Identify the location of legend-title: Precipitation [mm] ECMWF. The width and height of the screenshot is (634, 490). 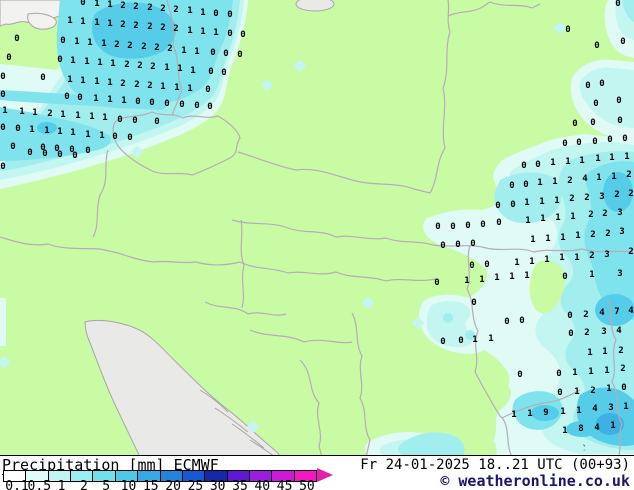
(110, 465).